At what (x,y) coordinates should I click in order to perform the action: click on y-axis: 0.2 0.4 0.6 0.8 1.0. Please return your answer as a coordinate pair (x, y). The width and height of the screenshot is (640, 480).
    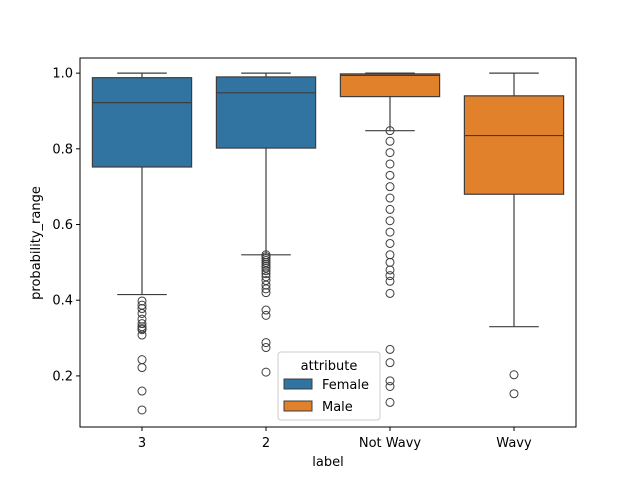
    Looking at the image, I should click on (66, 225).